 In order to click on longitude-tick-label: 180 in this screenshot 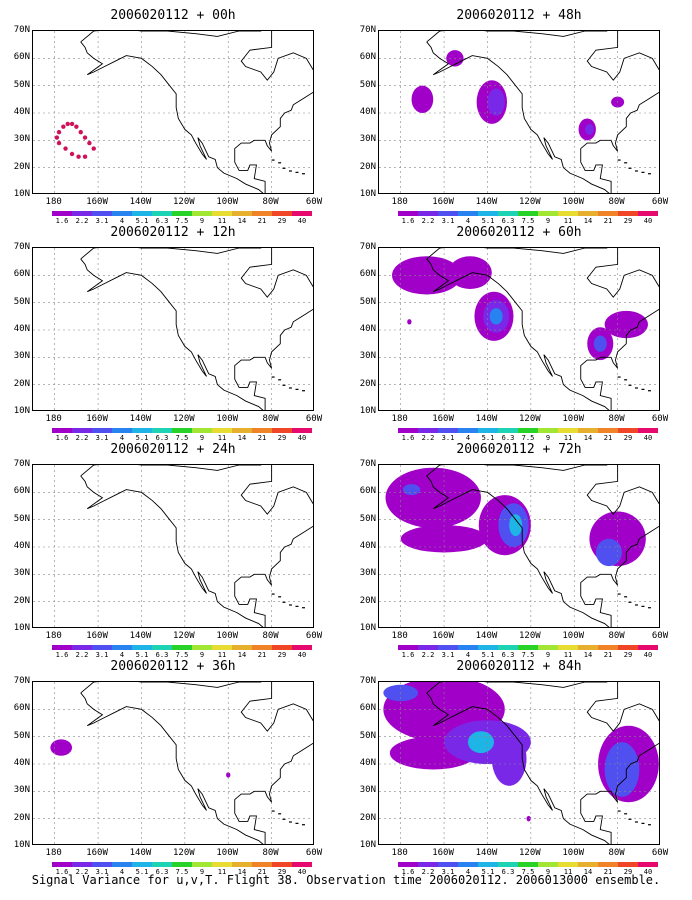, I will do `click(399, 202)`.